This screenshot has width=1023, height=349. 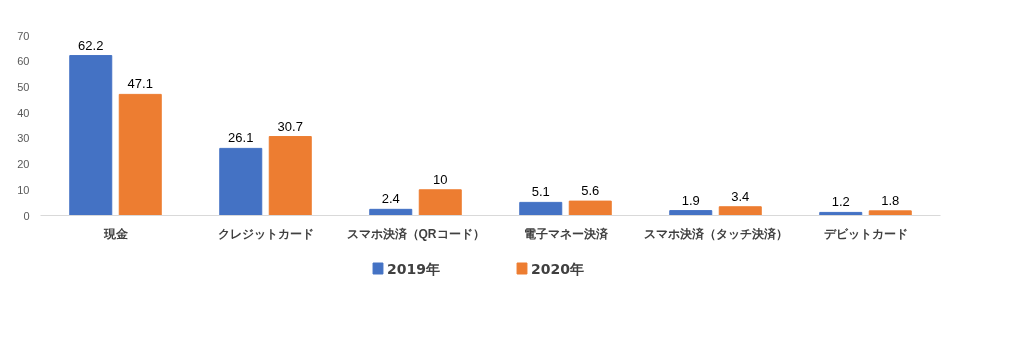 I want to click on legend-label: 2020年, so click(x=557, y=268).